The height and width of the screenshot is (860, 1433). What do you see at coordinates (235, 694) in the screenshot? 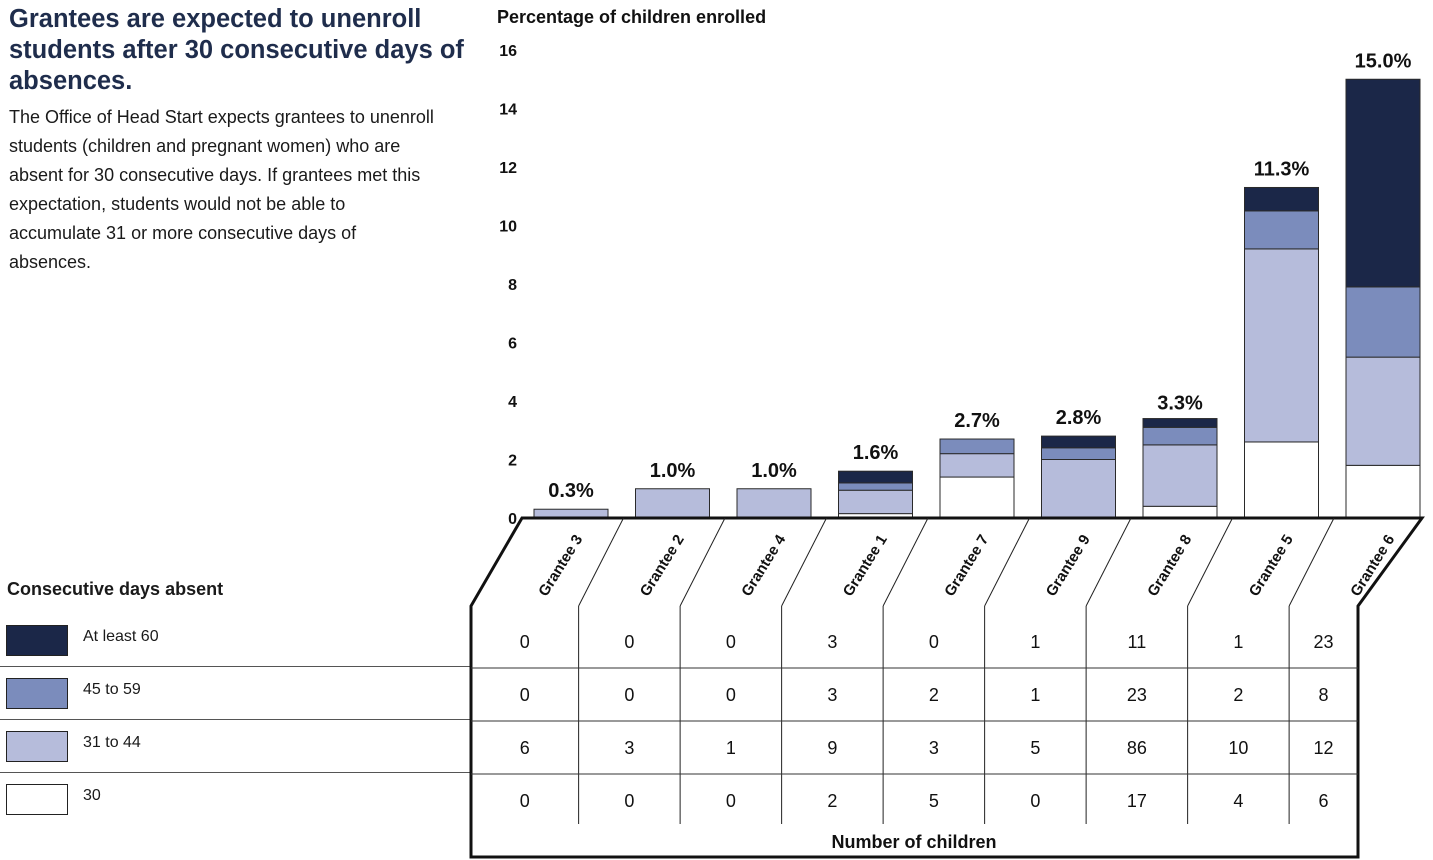
I see `legend-item-45-to-59: 45 to 59` at bounding box center [235, 694].